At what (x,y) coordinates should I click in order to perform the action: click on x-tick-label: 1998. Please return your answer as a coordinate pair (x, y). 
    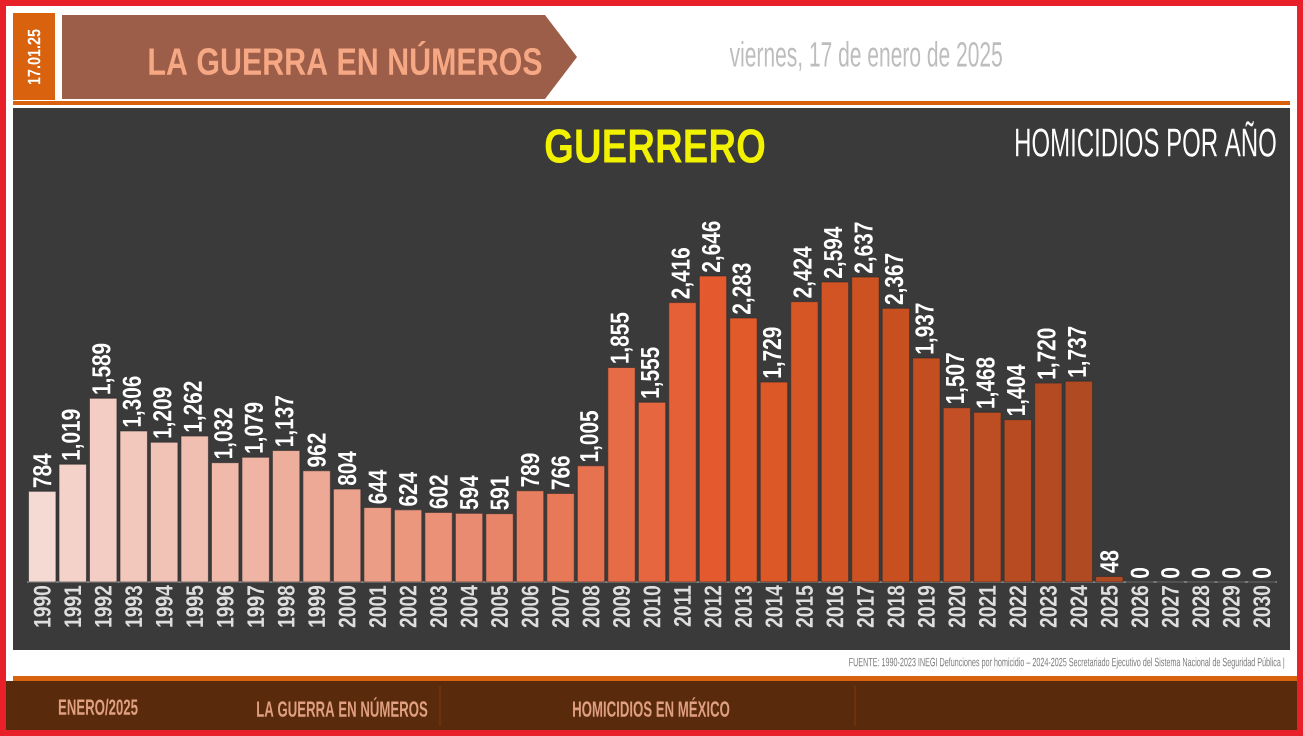
    Looking at the image, I should click on (286, 606).